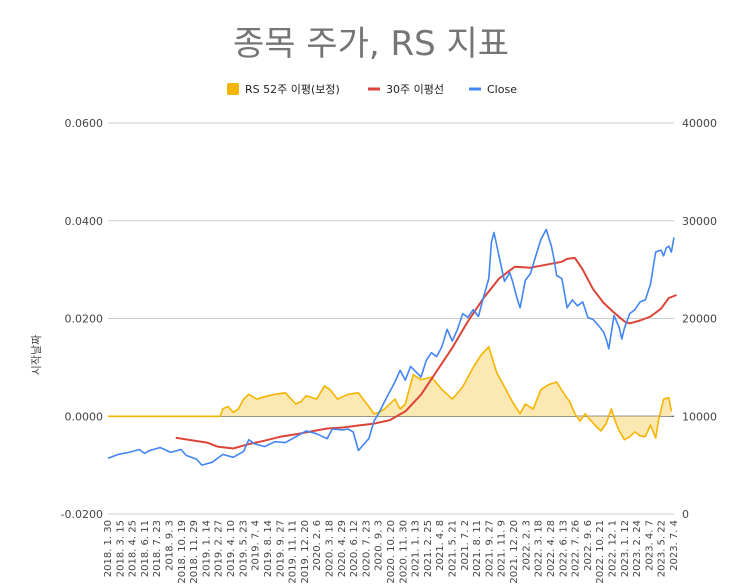 This screenshot has height=585, width=742. Describe the element at coordinates (379, 545) in the screenshot. I see `x-tick-label: 2020. 9. 3` at that location.